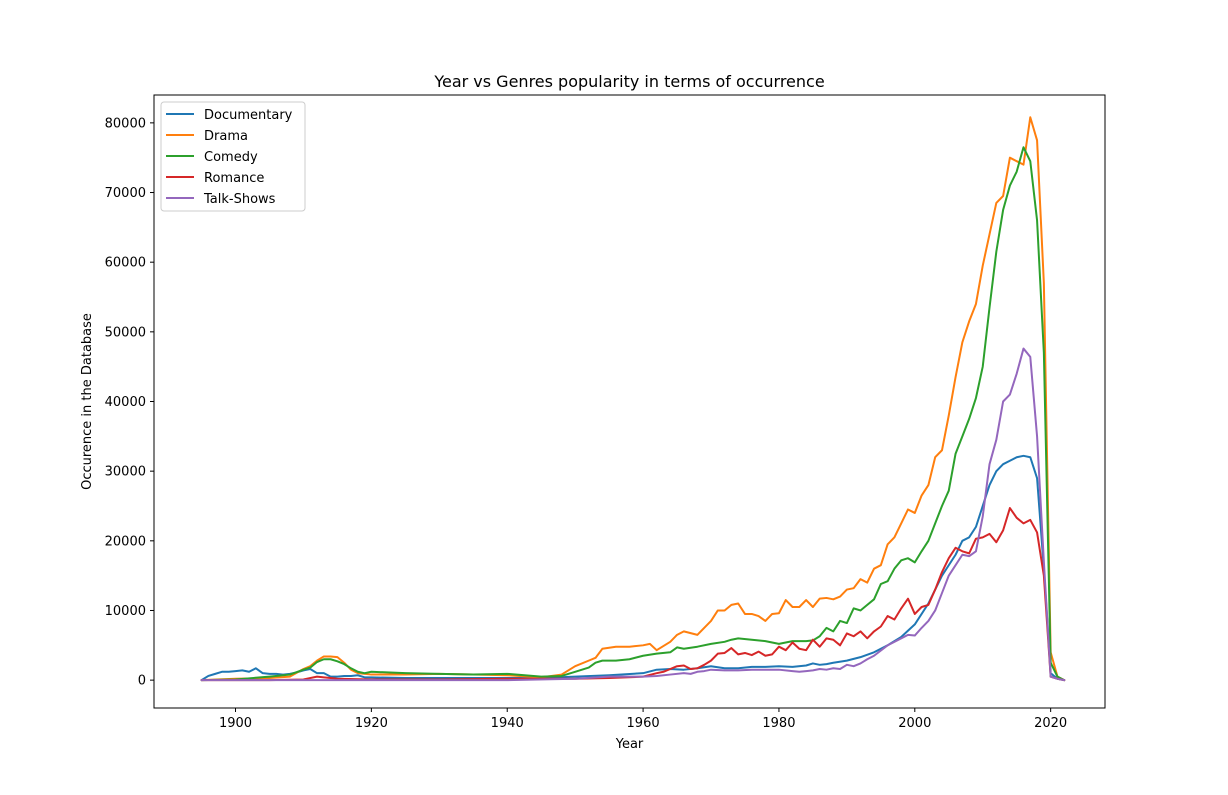 This screenshot has width=1228, height=795. Describe the element at coordinates (125, 123) in the screenshot. I see `y-tick-label: 80000` at that location.